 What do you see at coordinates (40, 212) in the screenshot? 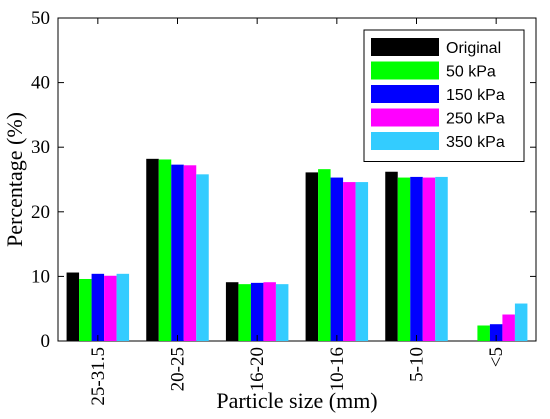
I see `y-tick-label: 20` at bounding box center [40, 212].